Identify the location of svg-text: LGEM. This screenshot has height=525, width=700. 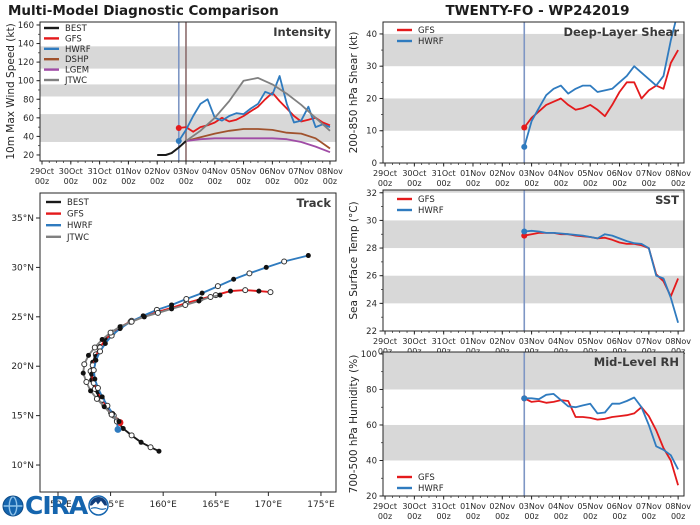
(77, 71).